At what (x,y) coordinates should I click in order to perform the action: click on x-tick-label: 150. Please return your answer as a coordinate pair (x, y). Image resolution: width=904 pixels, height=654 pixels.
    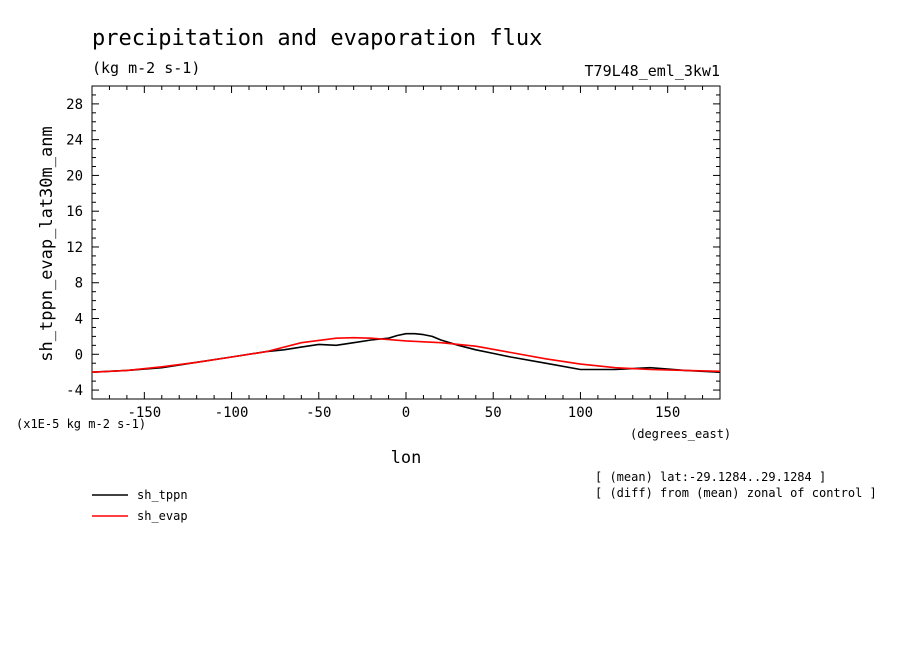
    Looking at the image, I should click on (667, 413).